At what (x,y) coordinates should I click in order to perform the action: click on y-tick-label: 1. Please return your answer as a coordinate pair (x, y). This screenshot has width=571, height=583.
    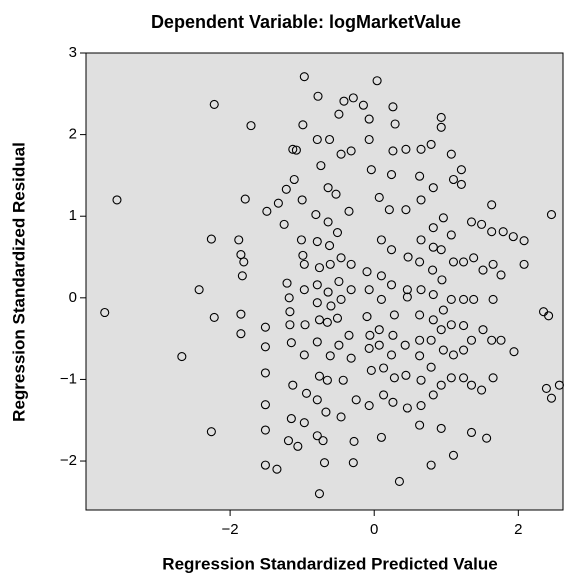
    Looking at the image, I should click on (73, 215).